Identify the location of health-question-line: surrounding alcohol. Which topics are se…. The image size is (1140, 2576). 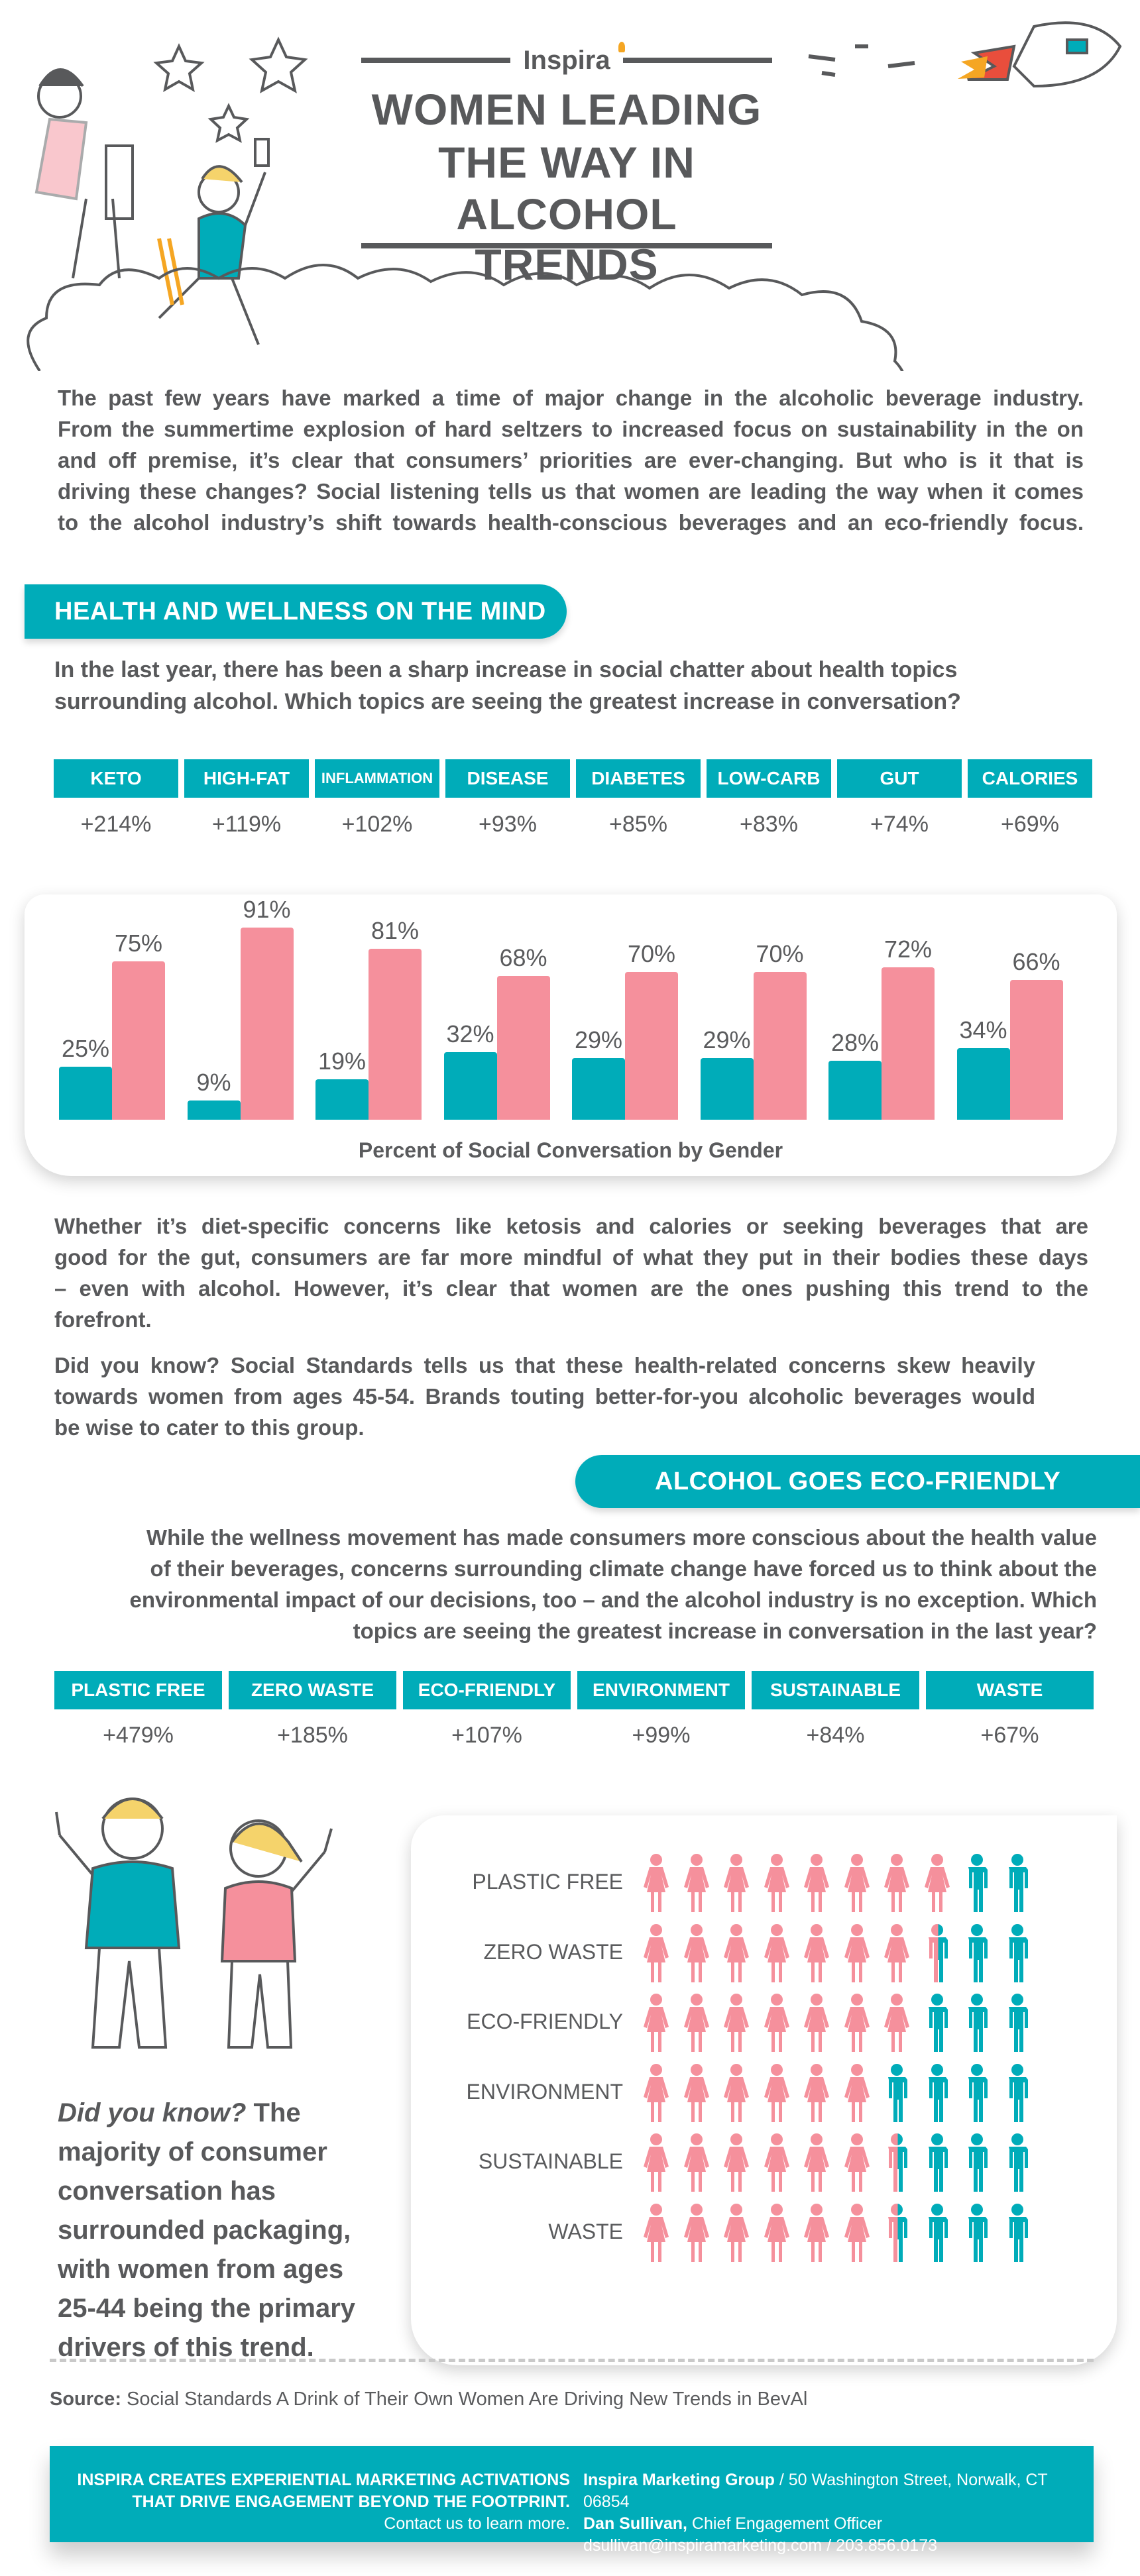
(507, 702).